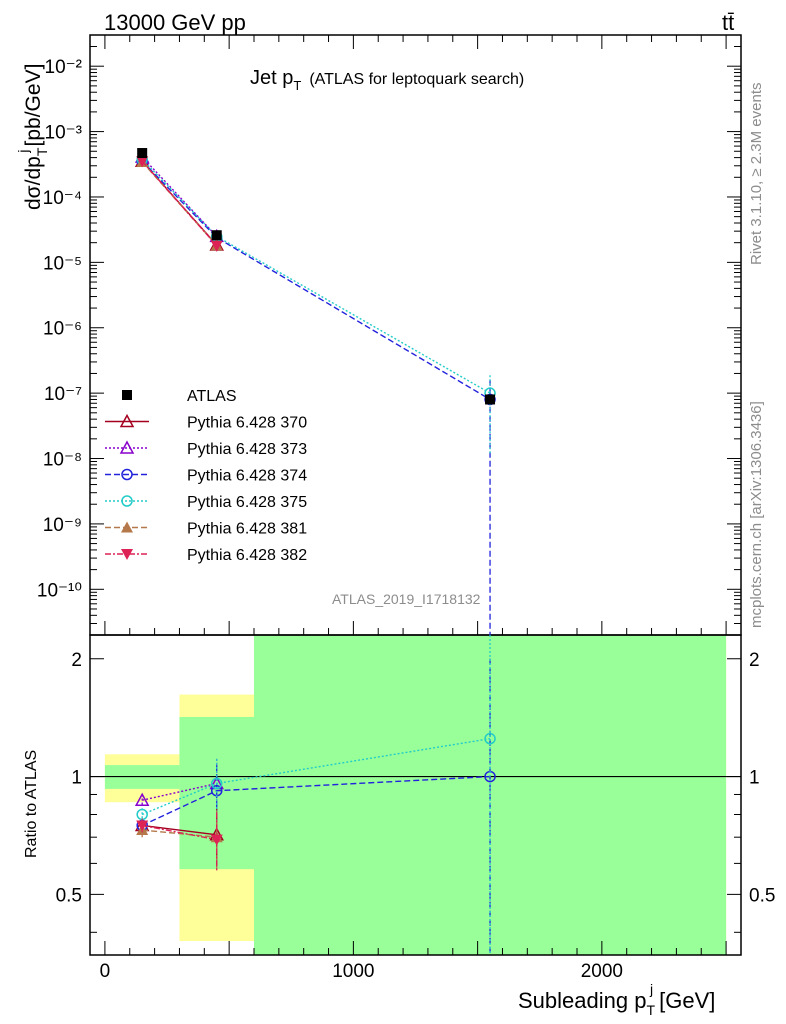 The width and height of the screenshot is (786, 1024). Describe the element at coordinates (31, 804) in the screenshot. I see `ratio-y-axis-label: Ratio to ATLAS` at that location.